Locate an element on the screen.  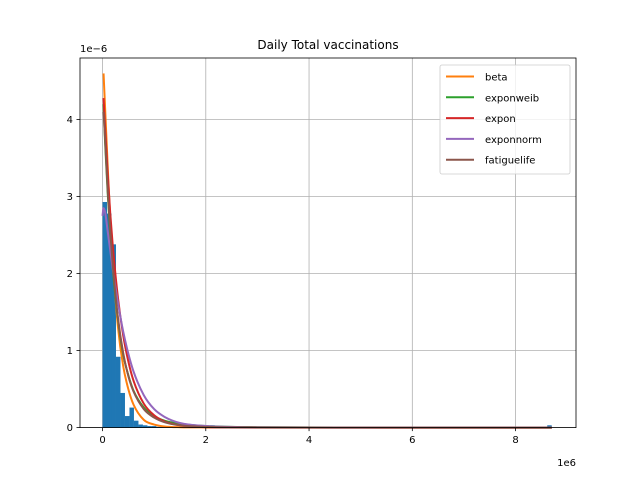
legend-label-expon: expon is located at coordinates (500, 119).